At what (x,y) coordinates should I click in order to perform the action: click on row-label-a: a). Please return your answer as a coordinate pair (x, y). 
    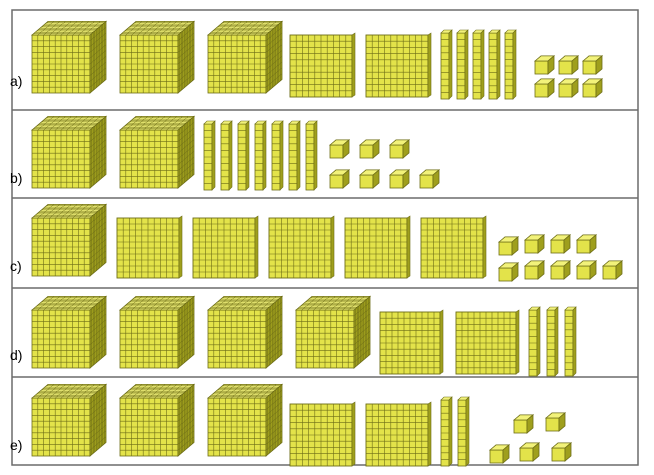
    Looking at the image, I should click on (16, 81).